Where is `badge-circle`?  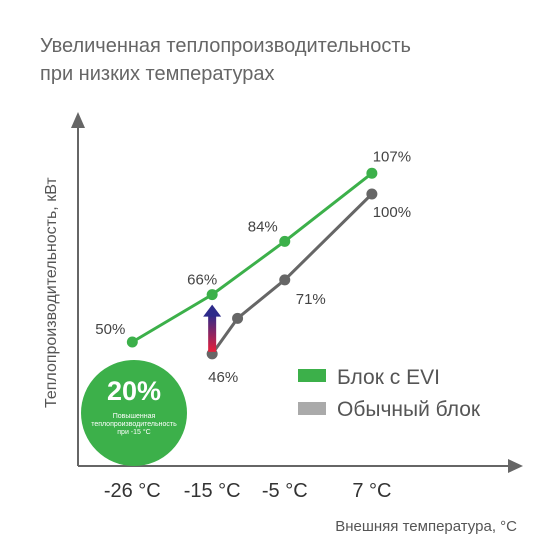
badge-circle is located at coordinates (134, 413).